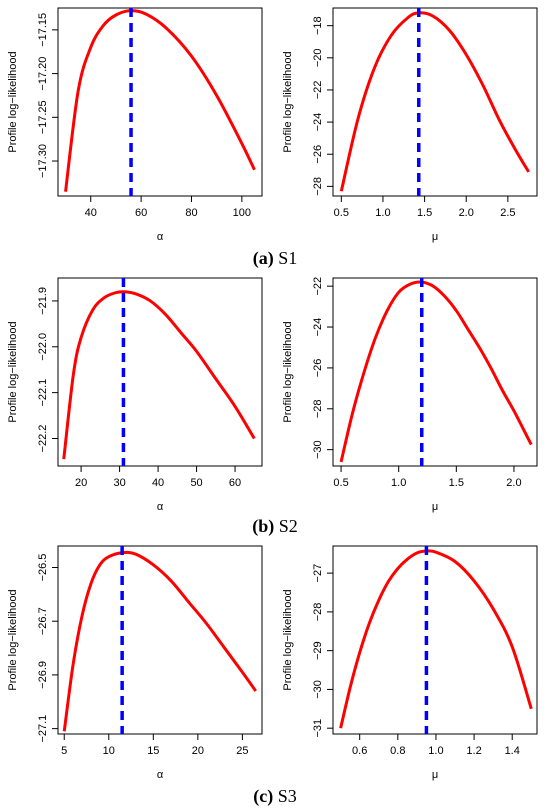 The width and height of the screenshot is (550, 812). What do you see at coordinates (359, 751) in the screenshot?
I see `x-tick-label: 0.6` at bounding box center [359, 751].